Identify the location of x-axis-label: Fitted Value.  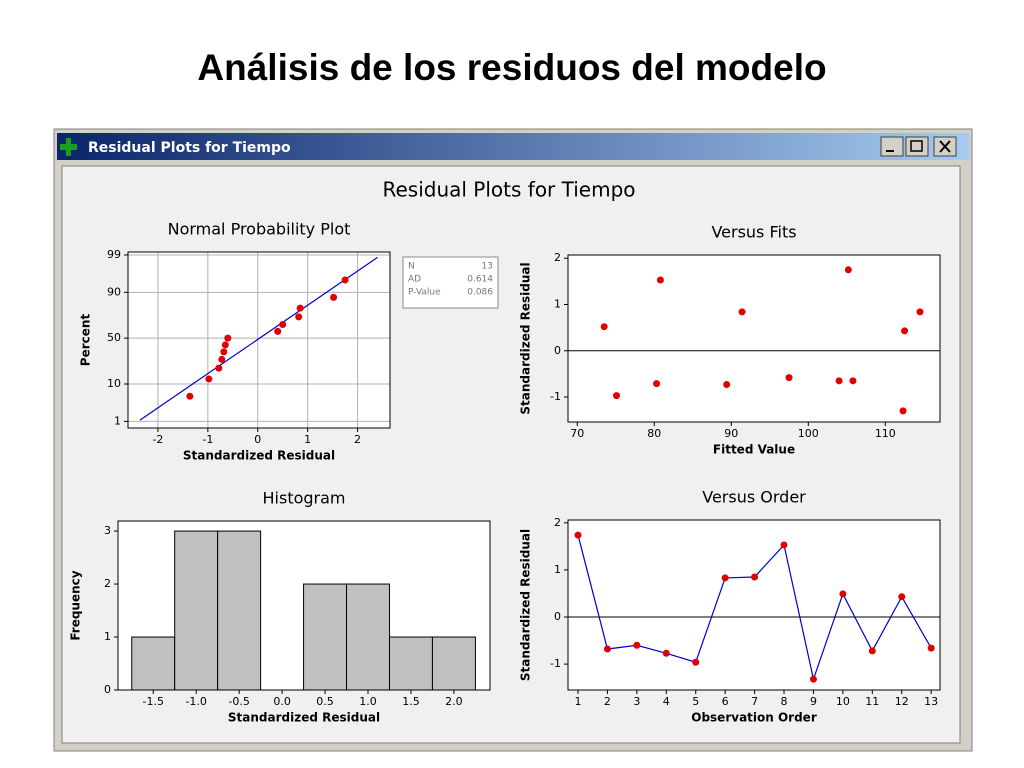
(754, 450).